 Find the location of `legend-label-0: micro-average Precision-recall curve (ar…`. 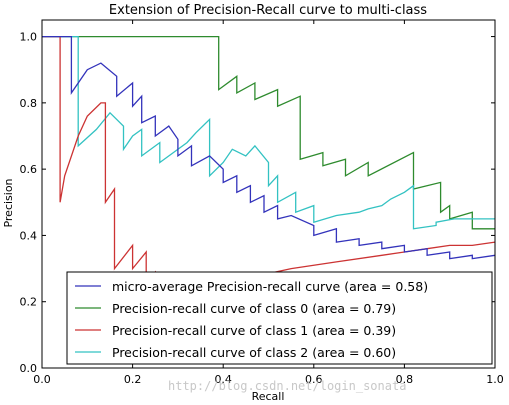

legend-label-0: micro-average Precision-recall curve (ar… is located at coordinates (270, 286).